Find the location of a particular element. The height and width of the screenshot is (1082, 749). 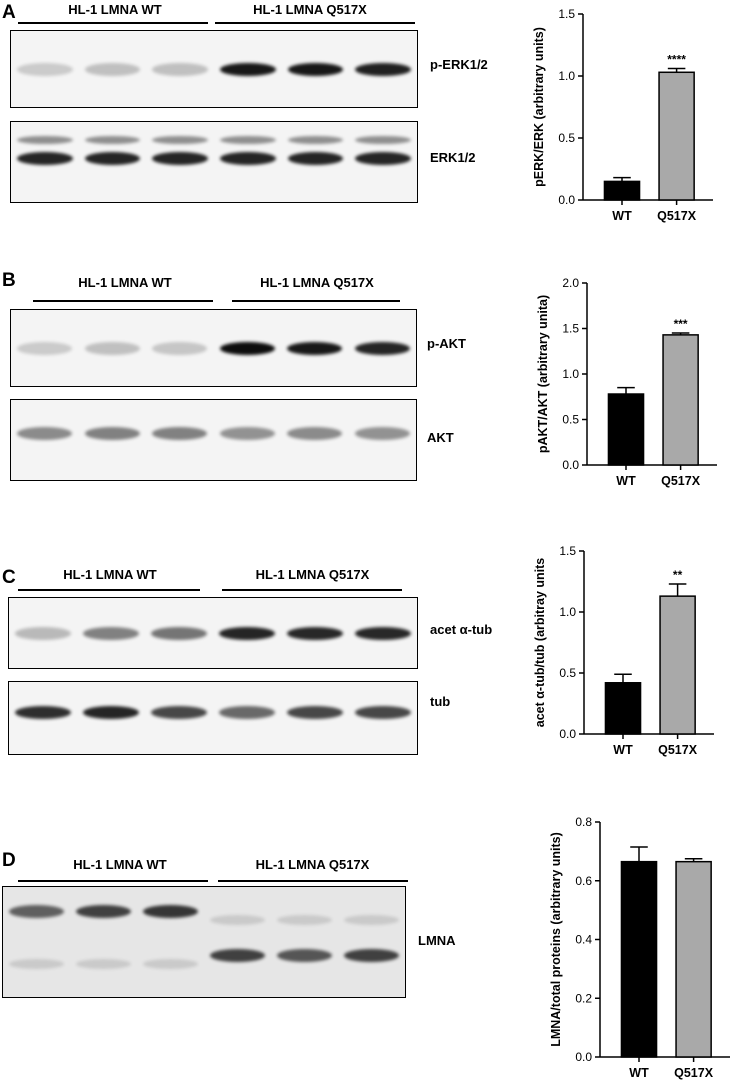

blot-label-perk: p-ERK1/2 is located at coordinates (459, 64).